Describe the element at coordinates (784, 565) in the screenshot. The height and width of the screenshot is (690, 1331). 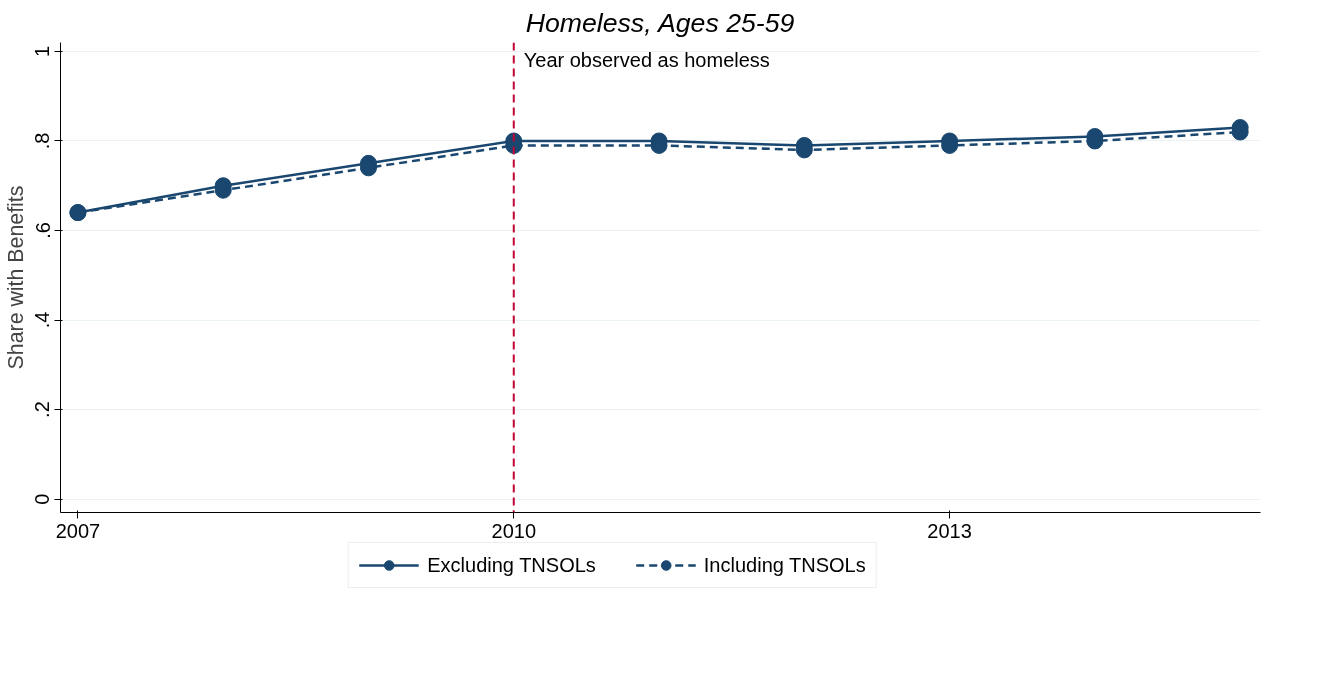
I see `legend-label: Including TNSOLs` at that location.